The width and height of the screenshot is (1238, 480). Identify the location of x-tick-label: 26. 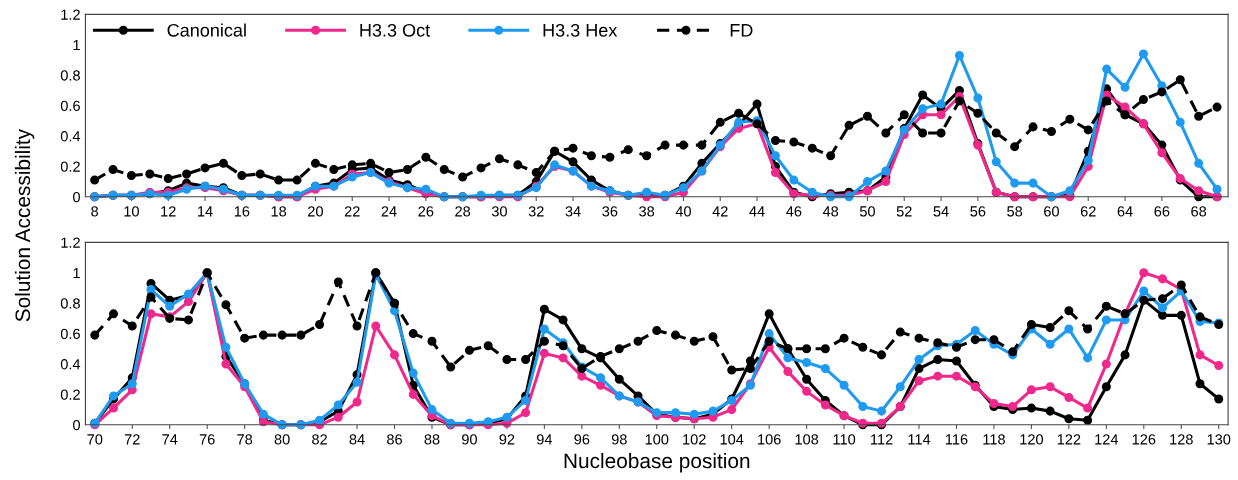
(426, 211).